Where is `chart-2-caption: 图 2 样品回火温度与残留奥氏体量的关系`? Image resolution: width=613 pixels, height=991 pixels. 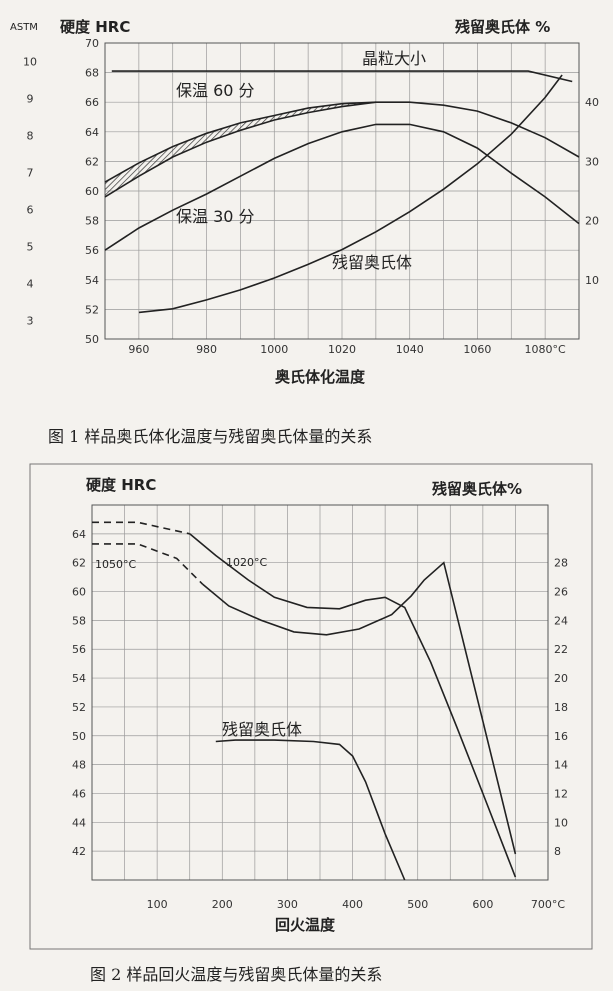 chart-2-caption: 图 2 样品回火温度与残留奥氏体量的关系 is located at coordinates (236, 974).